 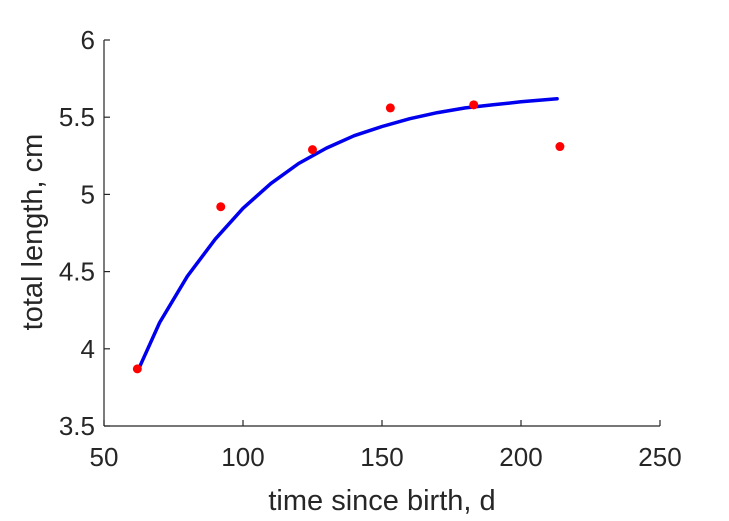 What do you see at coordinates (242, 457) in the screenshot?
I see `x-tick-label: 100` at bounding box center [242, 457].